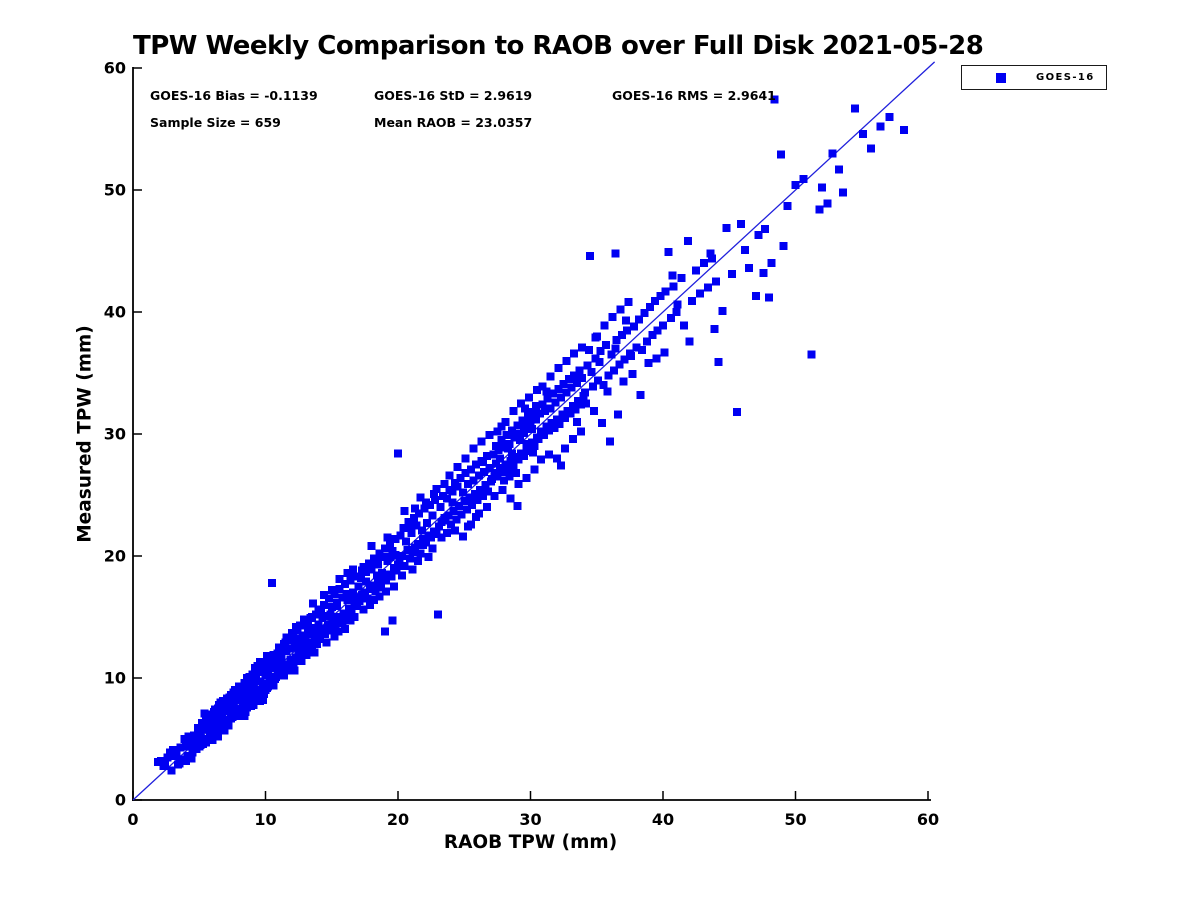 The image size is (1200, 900). I want to click on stat-bias: GOES-16 Bias = -0.1139, so click(234, 95).